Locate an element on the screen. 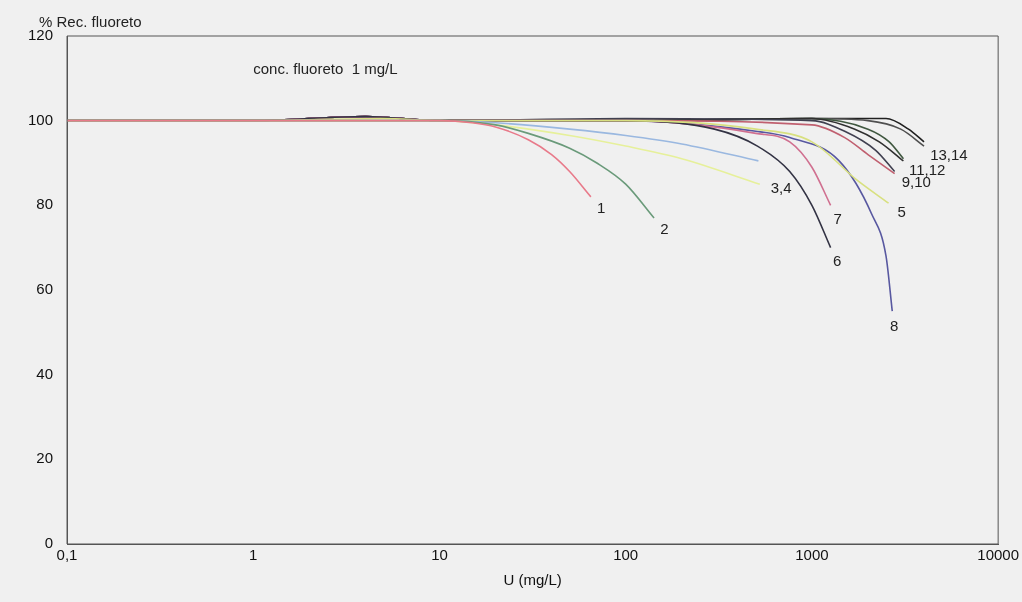  series-label: 6 is located at coordinates (837, 261).